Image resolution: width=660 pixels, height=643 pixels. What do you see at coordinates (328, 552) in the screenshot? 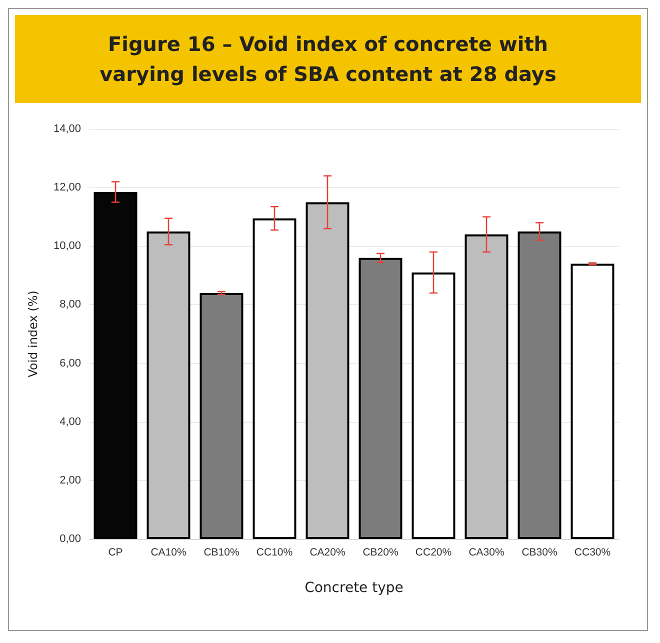
I see `x-tick-label: CA20%` at bounding box center [328, 552].